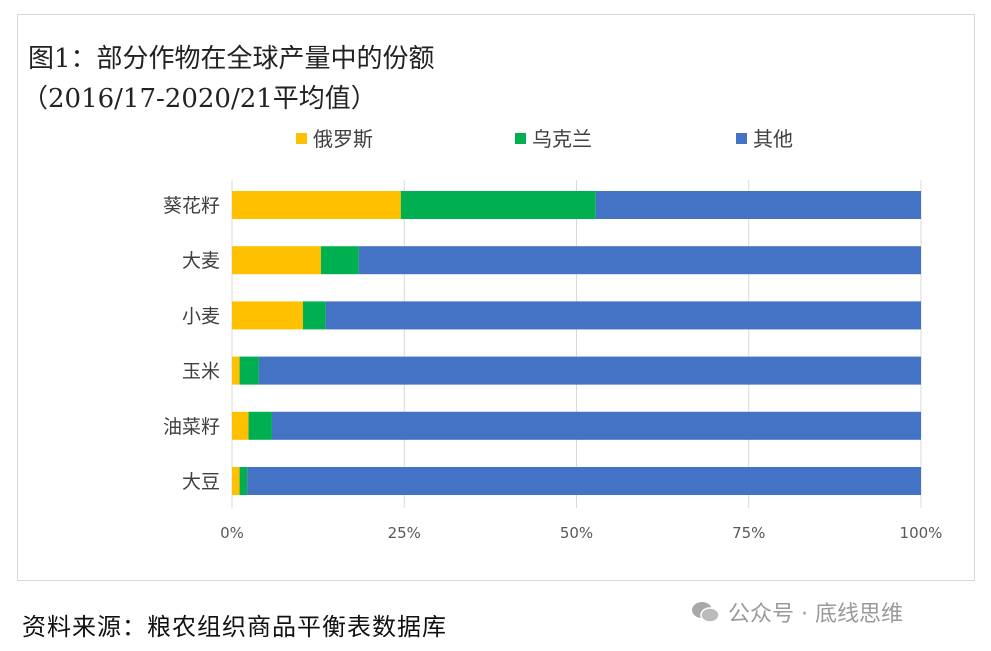 The height and width of the screenshot is (651, 991). What do you see at coordinates (201, 482) in the screenshot?
I see `y-tick-label: 大豆` at bounding box center [201, 482].